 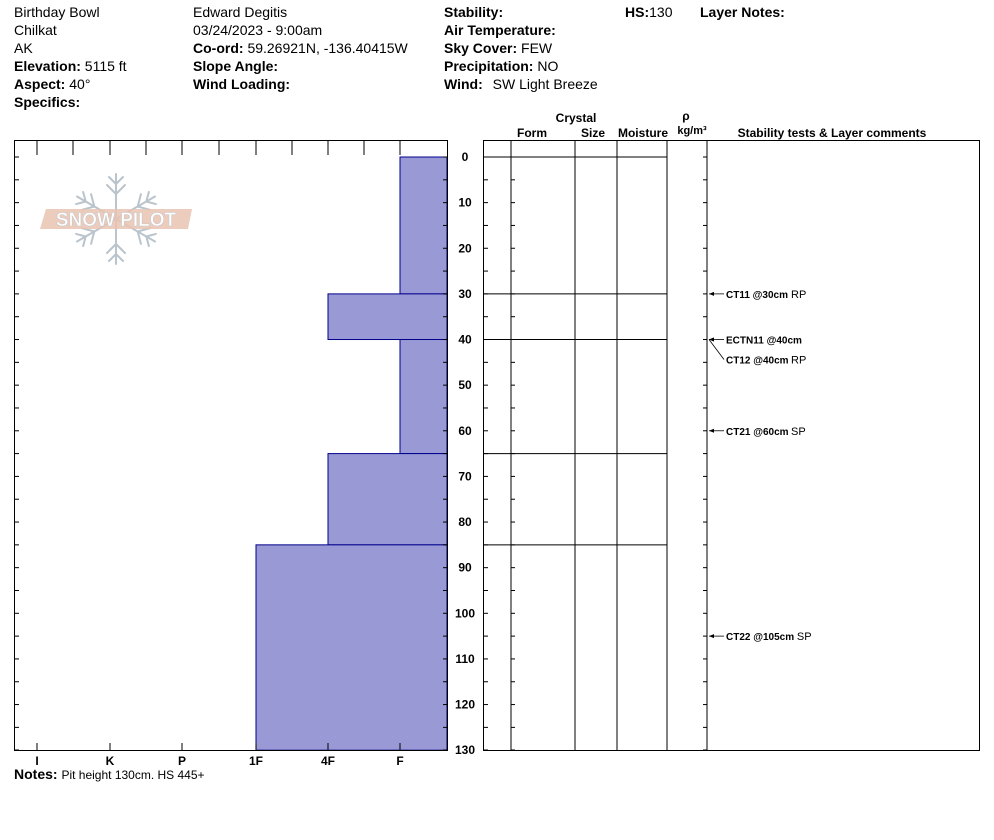 I want to click on depth-tick-label: 100, so click(x=465, y=613).